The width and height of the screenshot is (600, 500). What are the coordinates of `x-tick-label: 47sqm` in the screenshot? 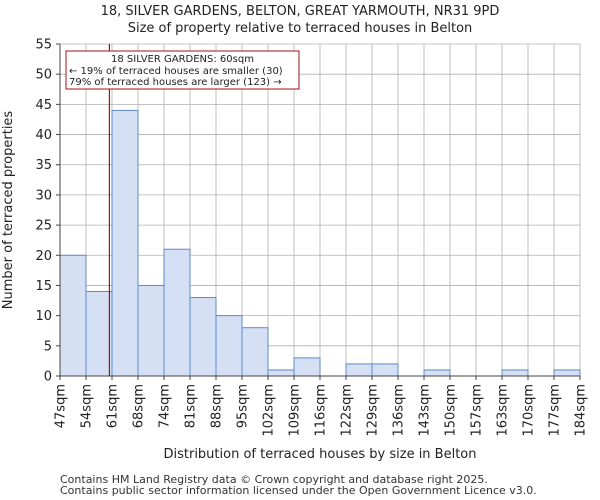 It's located at (61, 406).